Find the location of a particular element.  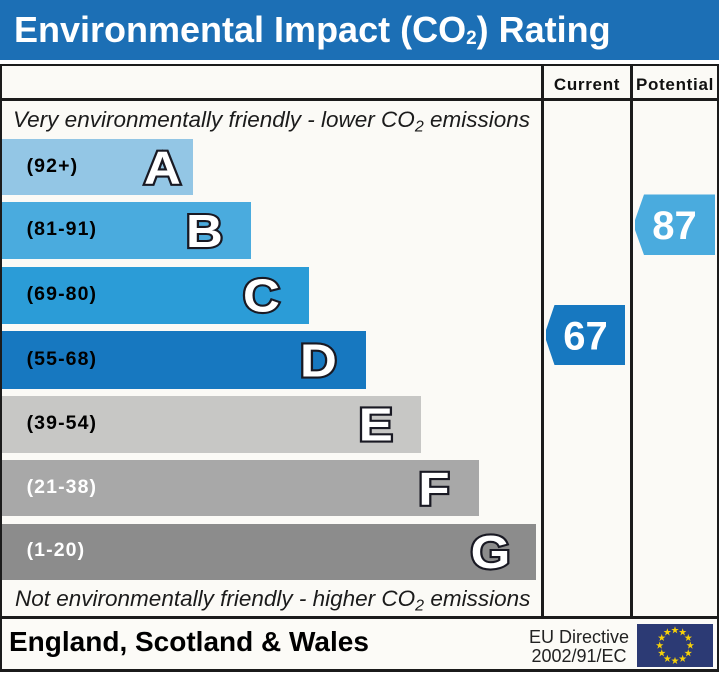

svg-text: C is located at coordinates (261, 296).